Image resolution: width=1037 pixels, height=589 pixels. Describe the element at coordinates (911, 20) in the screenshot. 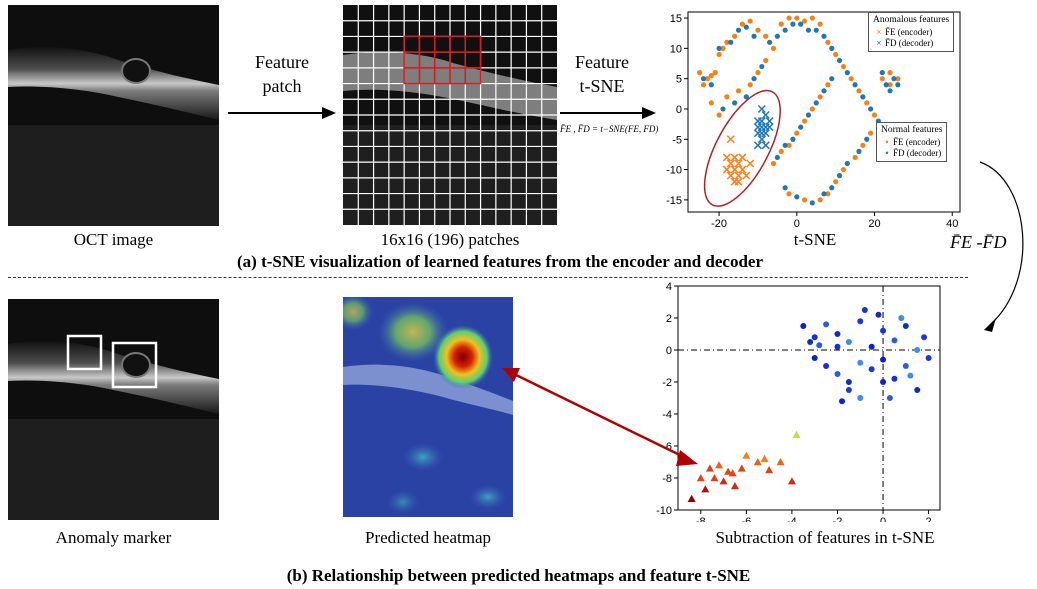

I see `legend-anomalous-title: Anomalous features` at that location.